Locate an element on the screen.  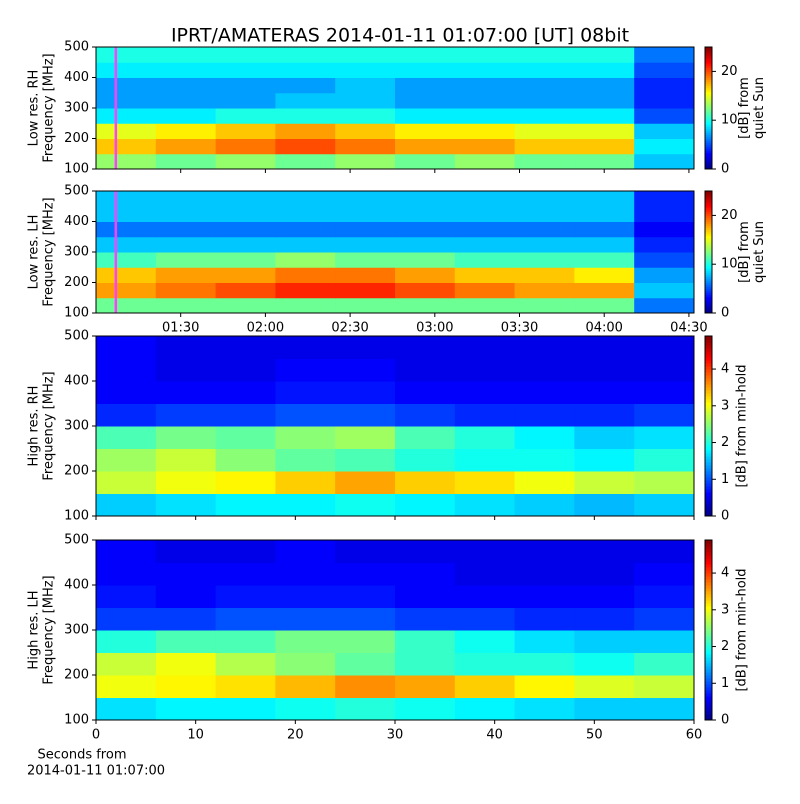
x-tick-label: 20 is located at coordinates (295, 735).